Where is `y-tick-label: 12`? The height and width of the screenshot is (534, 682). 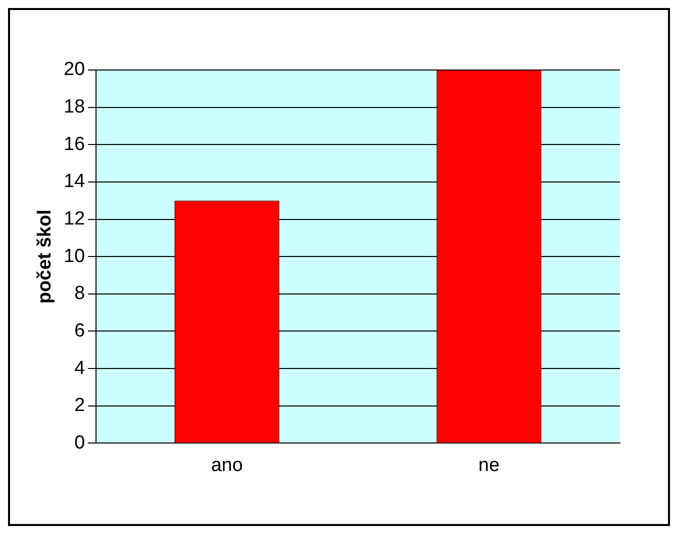
y-tick-label: 12 is located at coordinates (74, 219).